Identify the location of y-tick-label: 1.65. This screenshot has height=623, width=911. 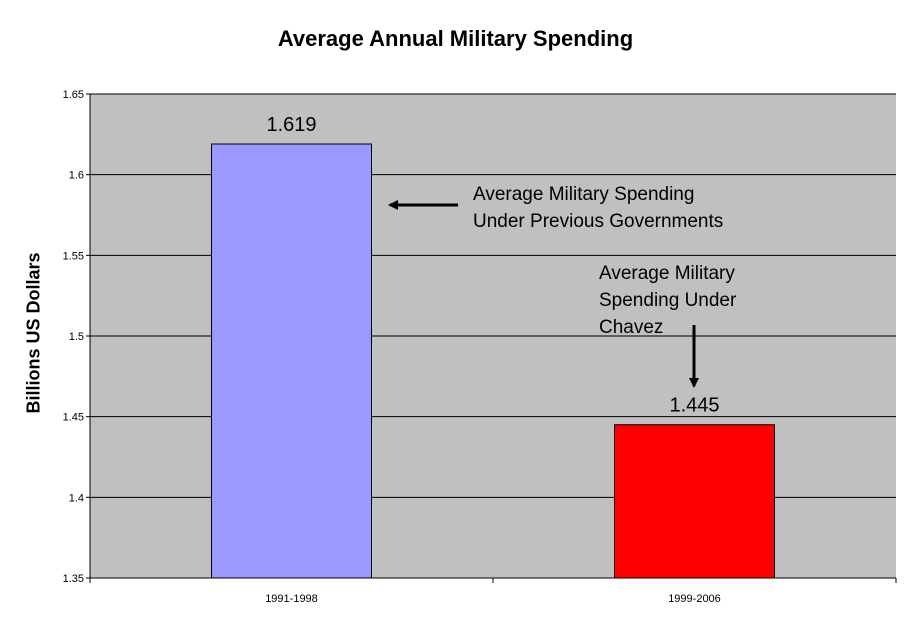
(73, 95).